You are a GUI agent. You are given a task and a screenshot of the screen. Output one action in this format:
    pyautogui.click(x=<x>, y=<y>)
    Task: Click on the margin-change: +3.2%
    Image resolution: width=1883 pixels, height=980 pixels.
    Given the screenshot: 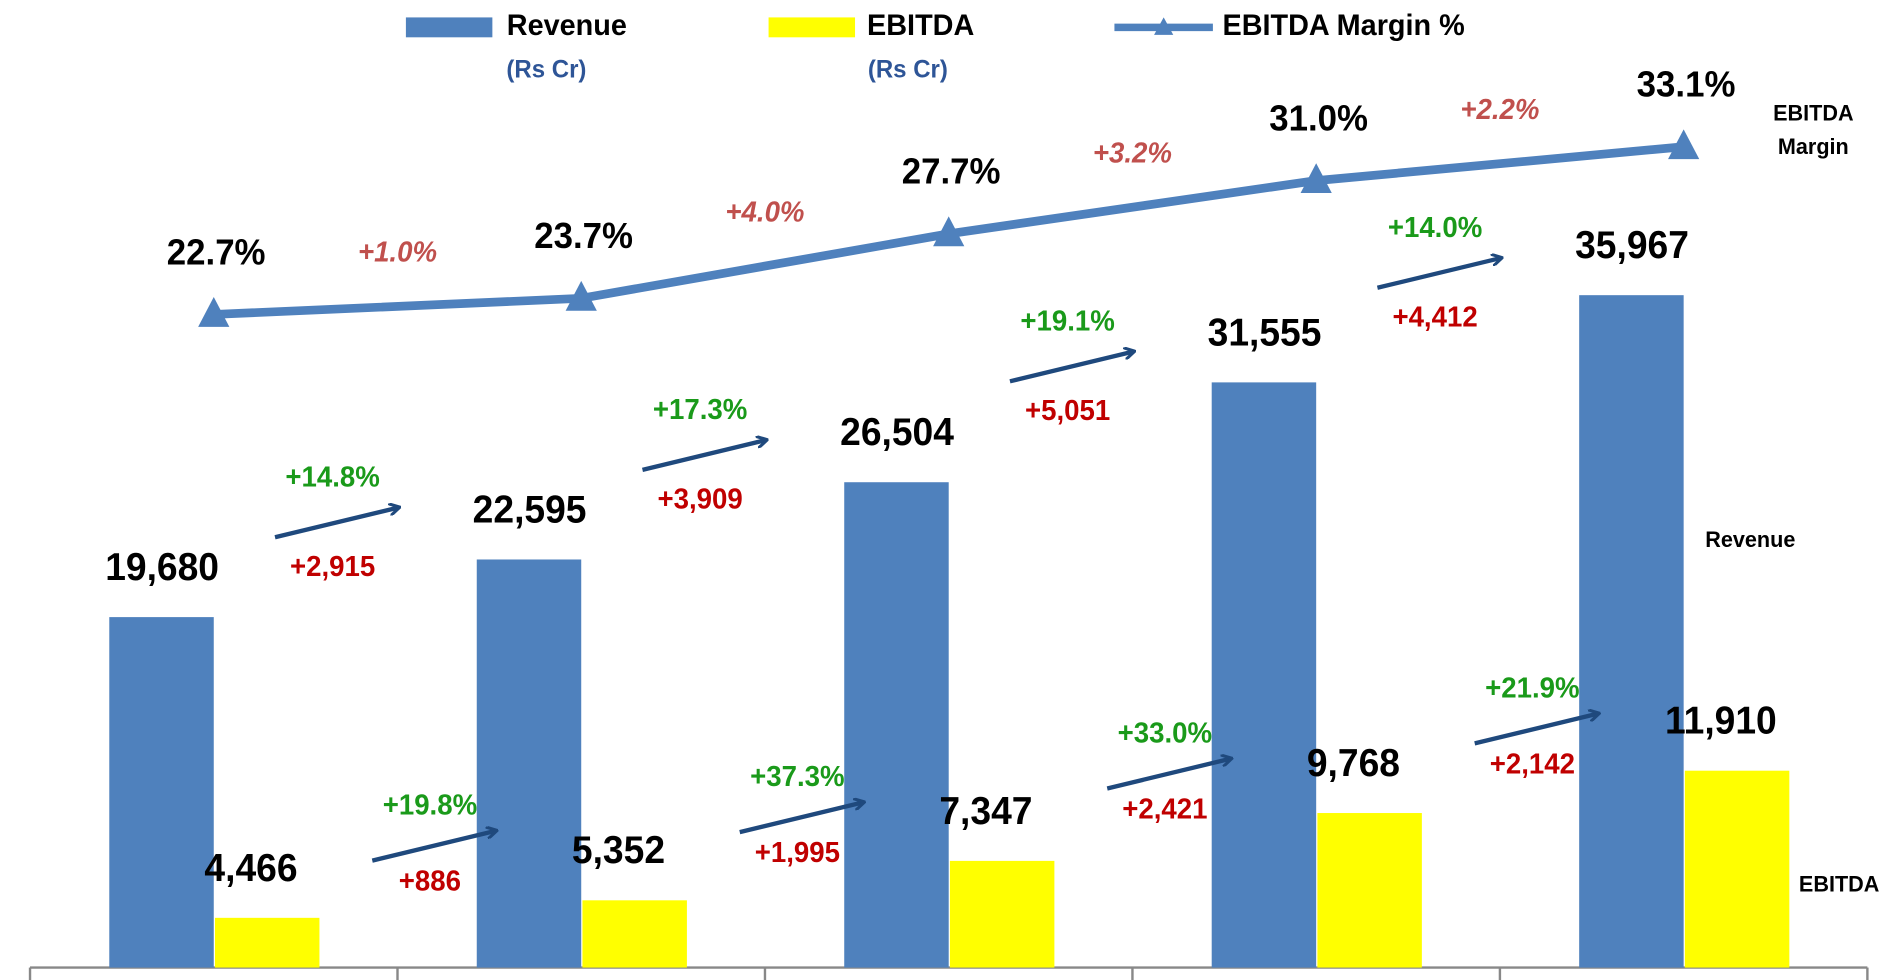 What is the action you would take?
    pyautogui.click(x=1132, y=153)
    